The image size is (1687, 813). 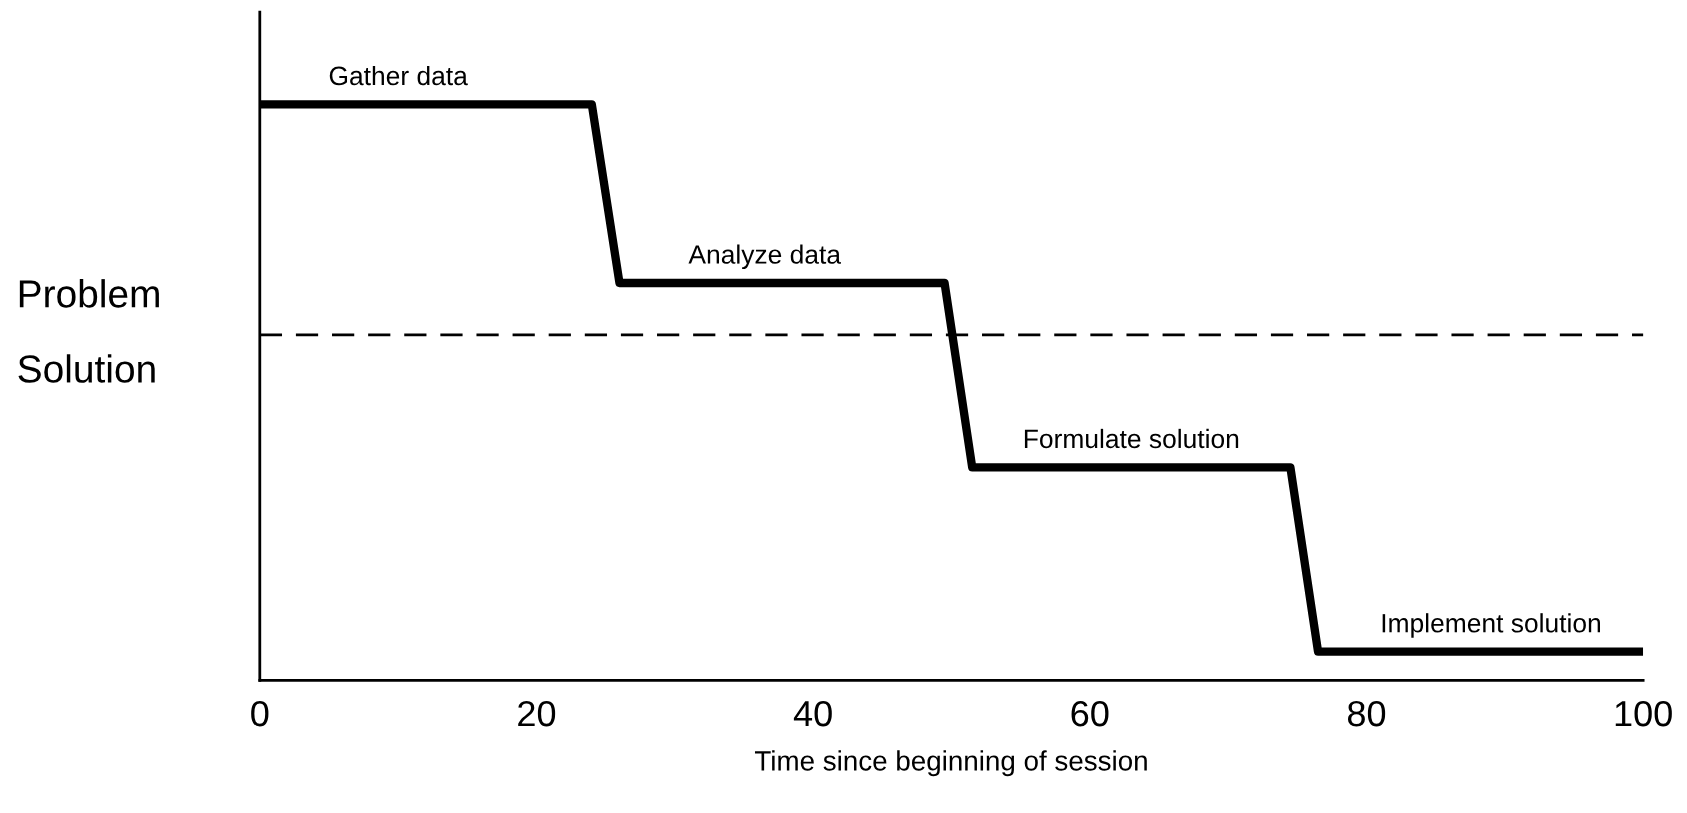 What do you see at coordinates (89, 293) in the screenshot?
I see `text: Problem` at bounding box center [89, 293].